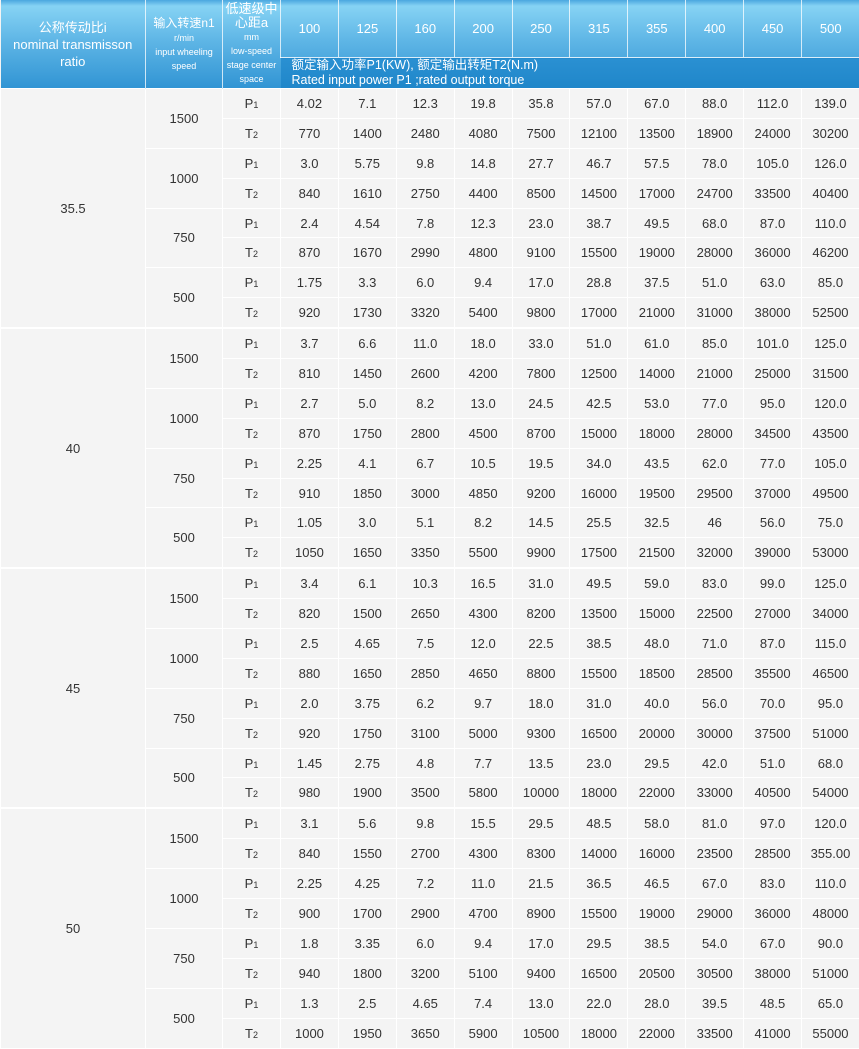  Describe the element at coordinates (483, 973) in the screenshot. I see `t2-value-cell: 5100` at that location.